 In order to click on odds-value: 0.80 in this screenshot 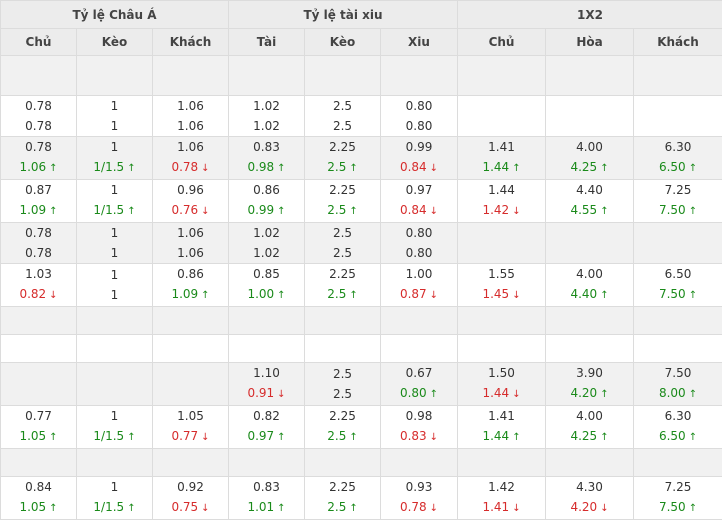, I will do `click(419, 253)`.